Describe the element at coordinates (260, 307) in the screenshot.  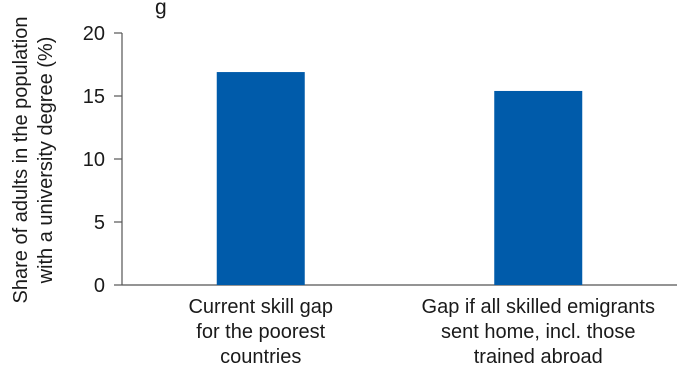
I see `x-tick-label: Current skill gap` at that location.